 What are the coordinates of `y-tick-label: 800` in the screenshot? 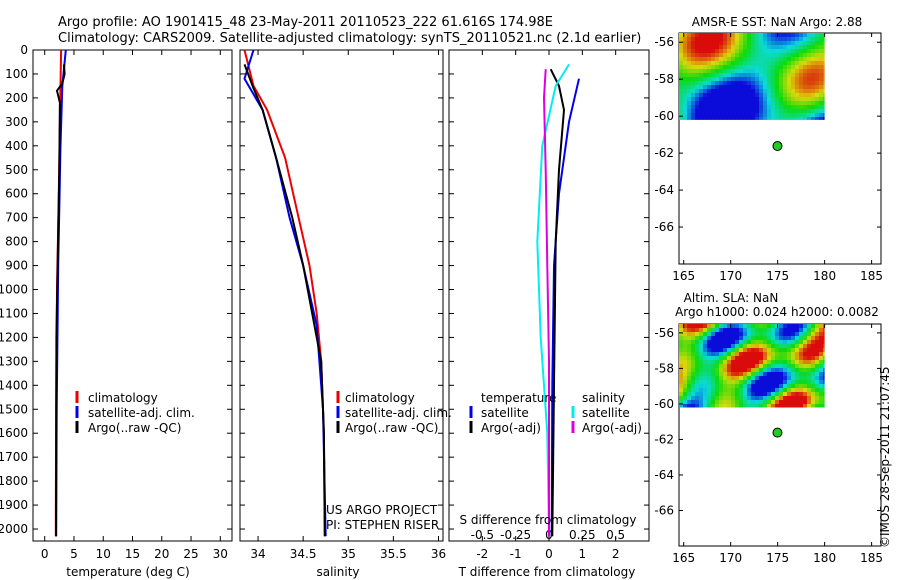 It's located at (16, 242).